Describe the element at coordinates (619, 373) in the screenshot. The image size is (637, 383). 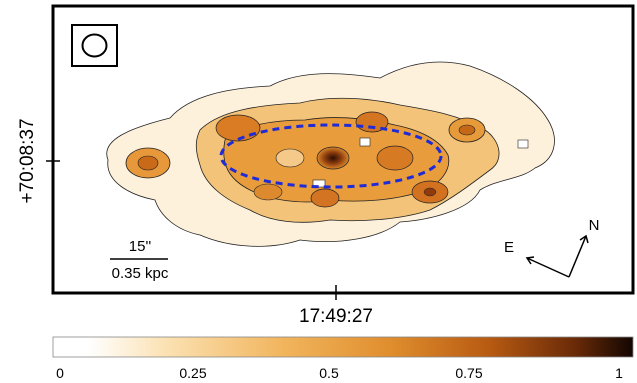
I see `colorbar-tick-1: 1` at that location.